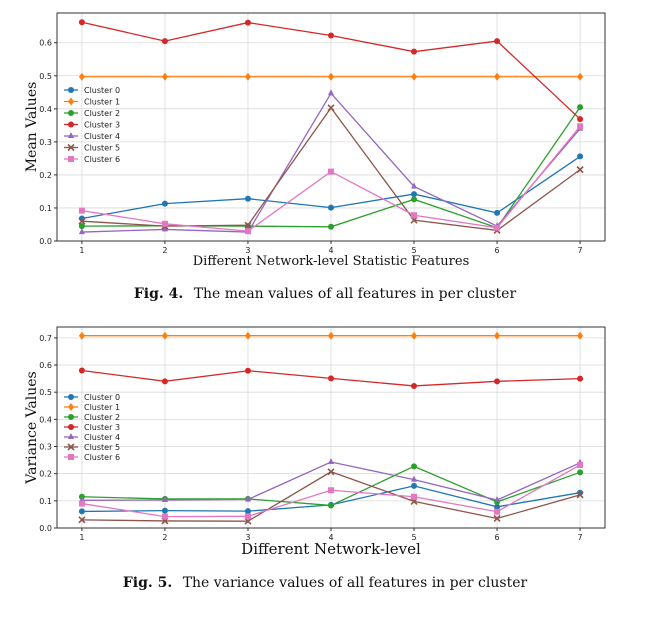 This screenshot has width=650, height=619. Describe the element at coordinates (331, 549) in the screenshot. I see `fig5-x-axis-label: Different Network-level` at that location.